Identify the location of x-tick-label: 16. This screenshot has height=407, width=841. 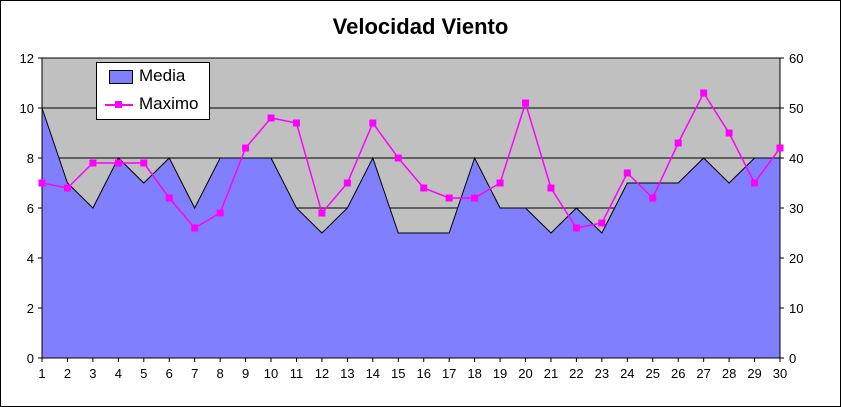
(423, 373).